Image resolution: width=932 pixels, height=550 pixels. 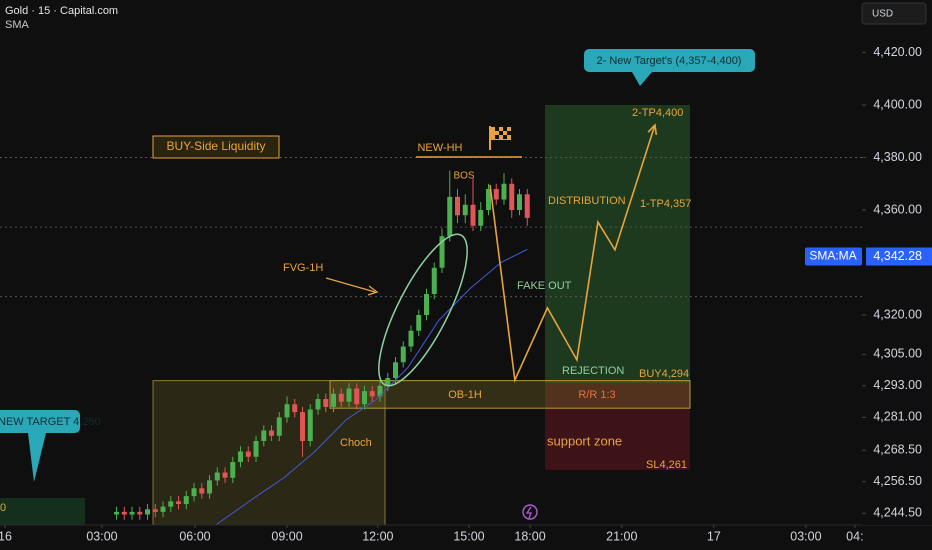 What do you see at coordinates (439, 148) in the screenshot?
I see `new-hh-label: NEW-HH` at bounding box center [439, 148].